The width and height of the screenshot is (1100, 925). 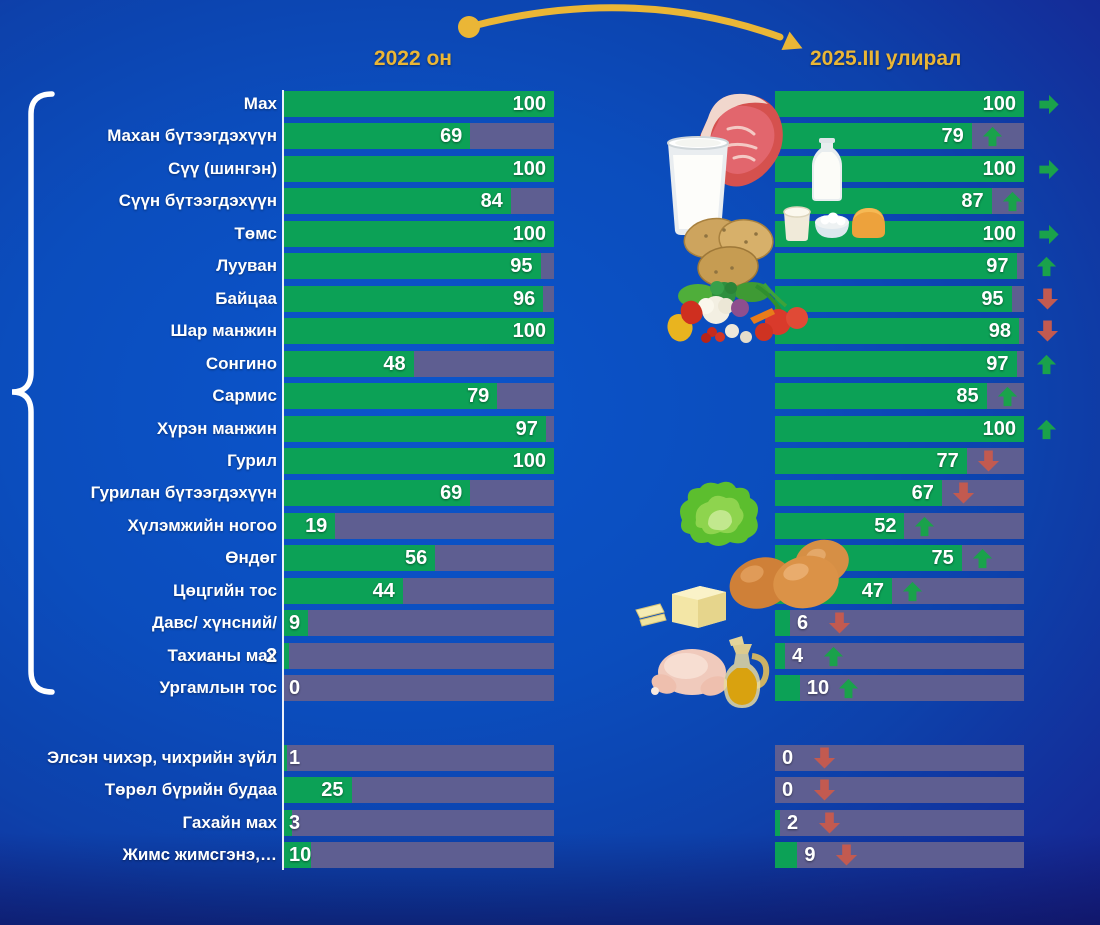 What do you see at coordinates (260, 103) in the screenshot?
I see `category-label: Мах` at bounding box center [260, 103].